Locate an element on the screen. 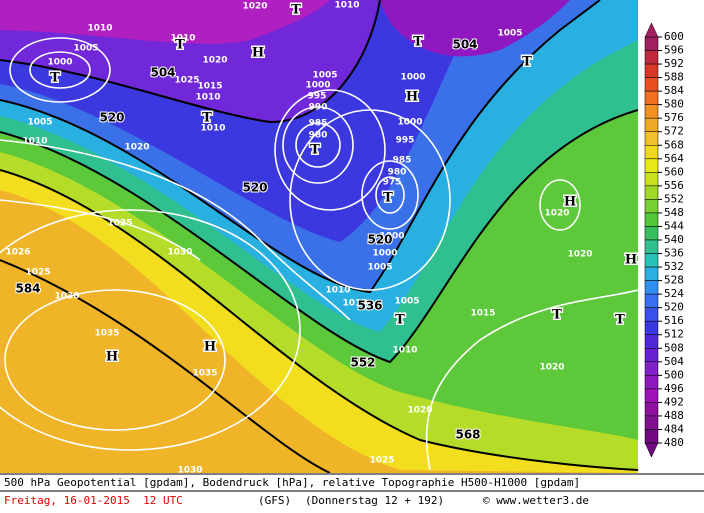 The image size is (704, 513). isobar-label: 975 is located at coordinates (392, 183).